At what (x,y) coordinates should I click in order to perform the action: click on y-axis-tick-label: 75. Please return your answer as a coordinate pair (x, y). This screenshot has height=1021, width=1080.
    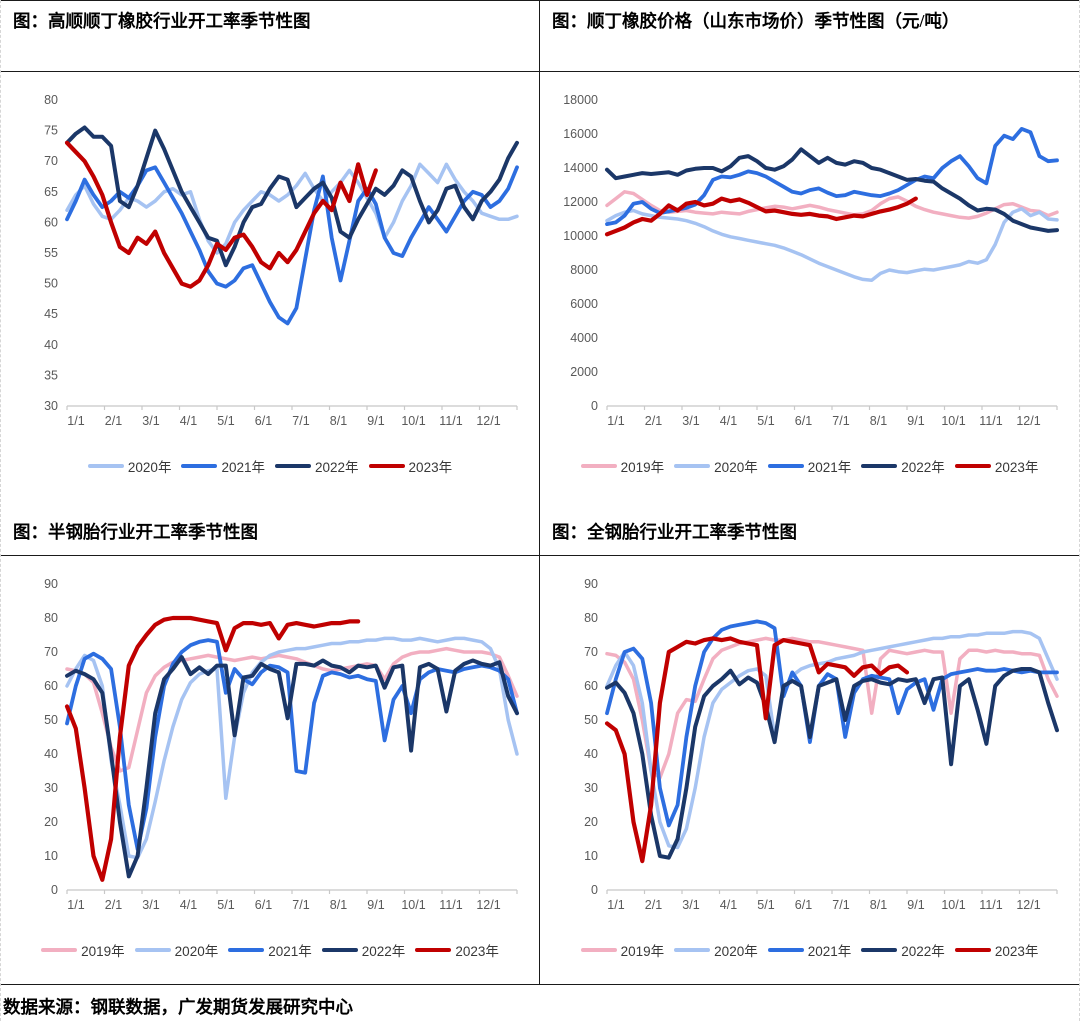
    Looking at the image, I should click on (51, 131).